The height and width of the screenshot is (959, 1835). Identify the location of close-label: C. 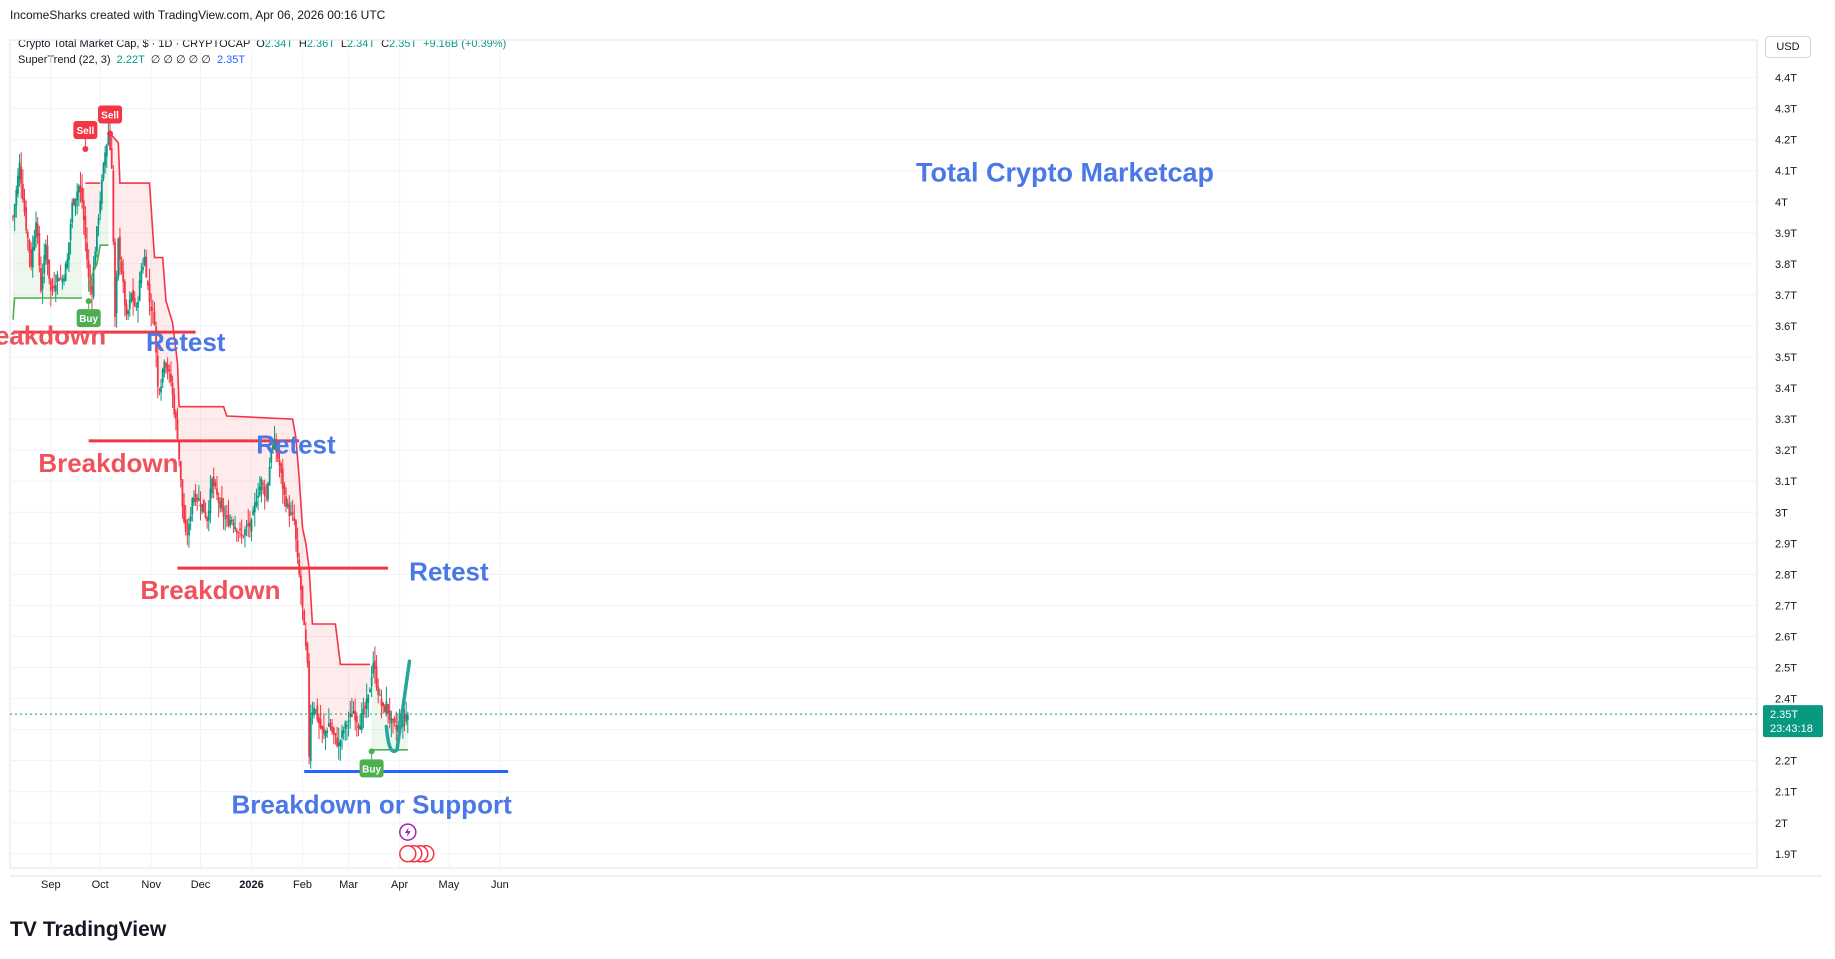
(385, 44).